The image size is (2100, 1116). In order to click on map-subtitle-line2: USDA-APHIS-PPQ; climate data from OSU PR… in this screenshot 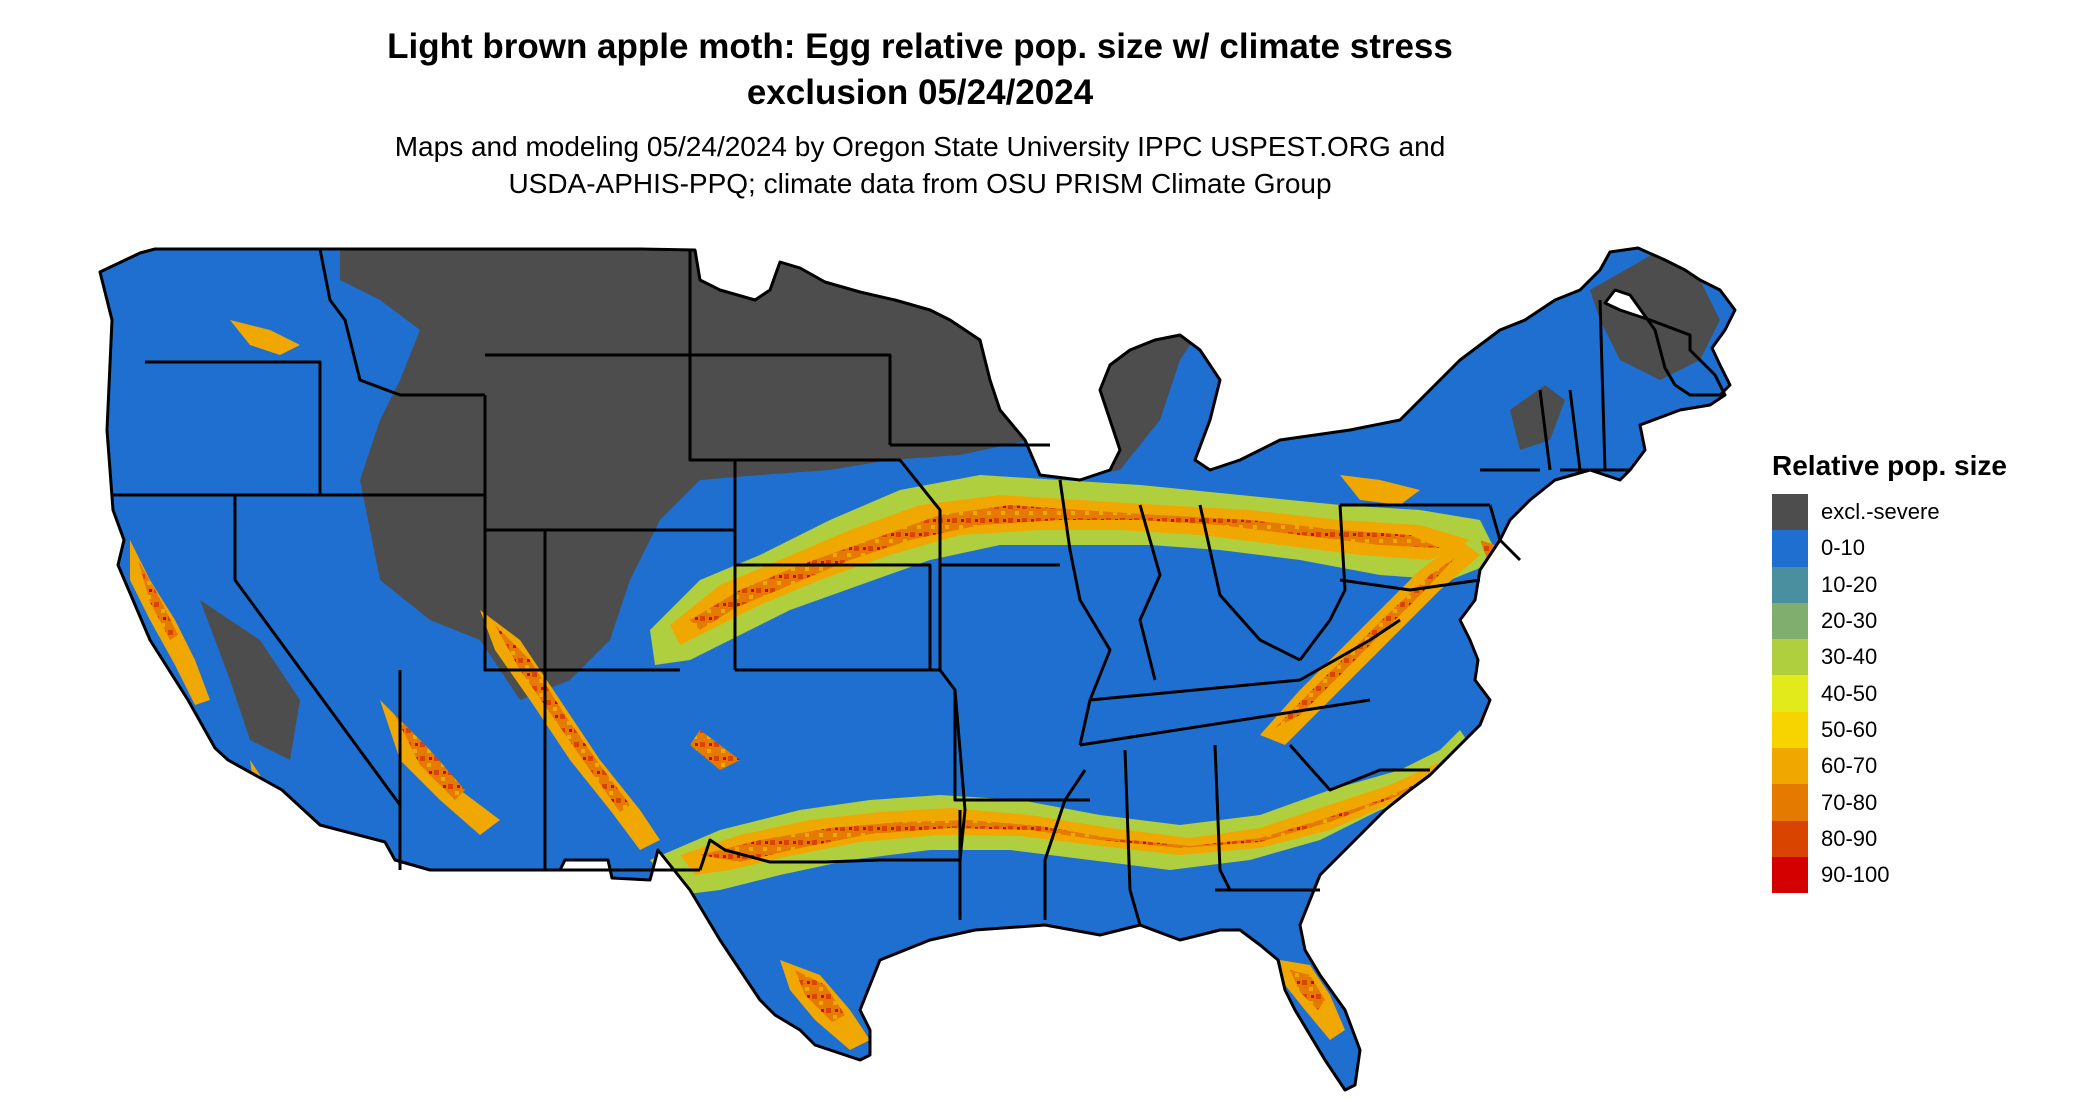, I will do `click(920, 183)`.